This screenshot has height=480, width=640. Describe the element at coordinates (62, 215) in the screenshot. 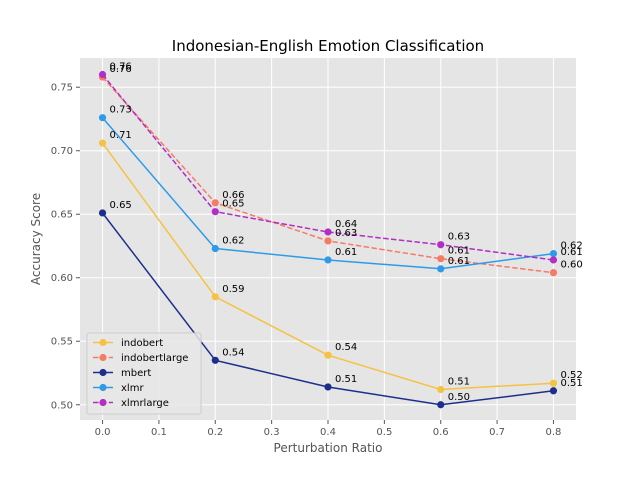

I see `y-tick-label: 0.65` at that location.